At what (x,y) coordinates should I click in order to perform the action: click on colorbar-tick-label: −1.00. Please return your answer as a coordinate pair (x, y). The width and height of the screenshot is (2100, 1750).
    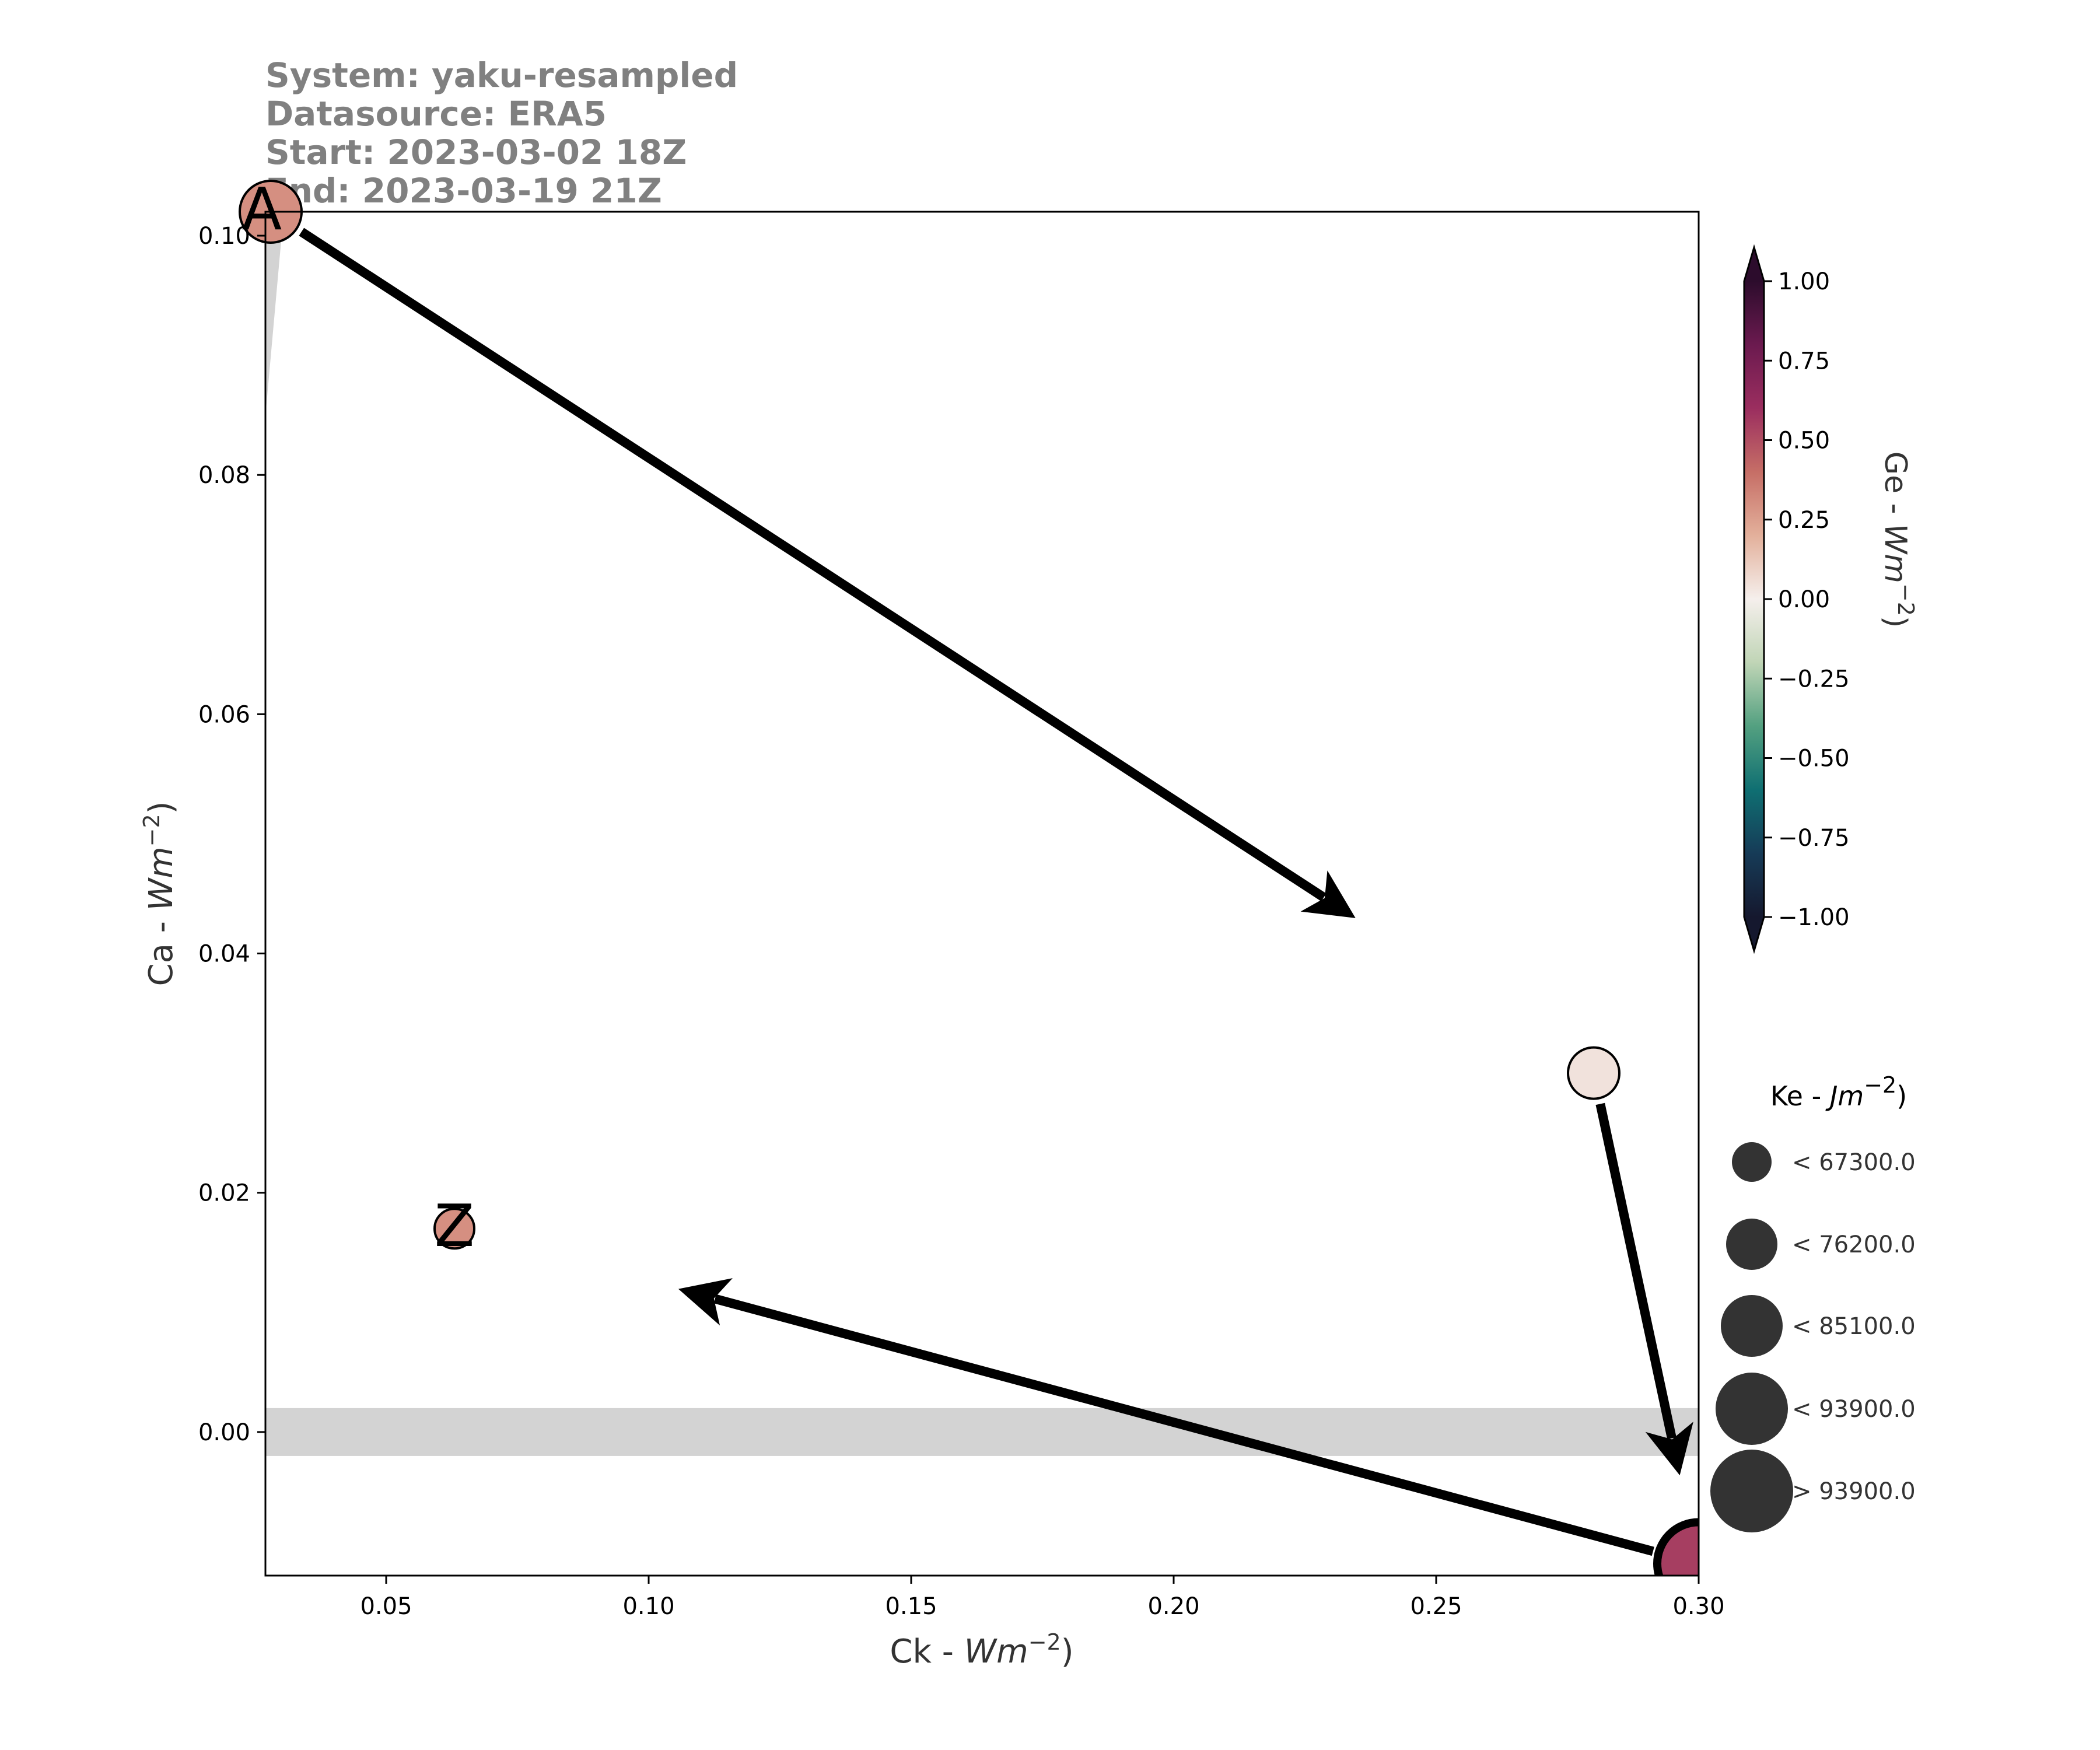
    Looking at the image, I should click on (1814, 917).